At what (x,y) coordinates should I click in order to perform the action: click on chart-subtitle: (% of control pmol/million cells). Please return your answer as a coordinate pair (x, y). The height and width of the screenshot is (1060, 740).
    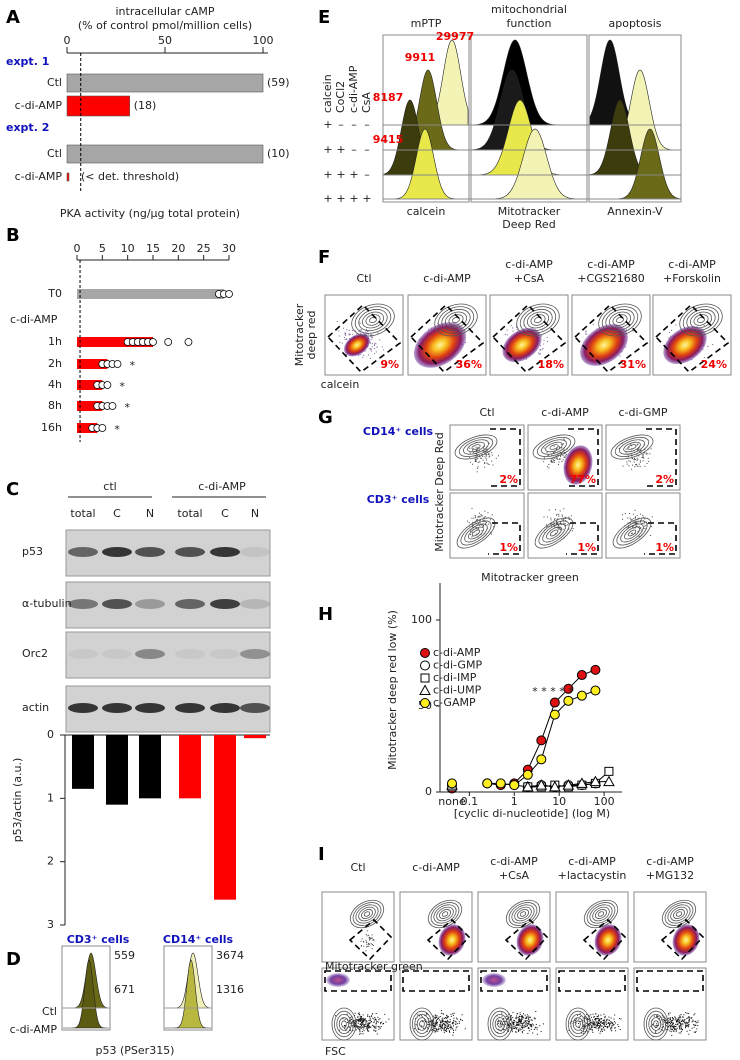
    Looking at the image, I should click on (165, 25).